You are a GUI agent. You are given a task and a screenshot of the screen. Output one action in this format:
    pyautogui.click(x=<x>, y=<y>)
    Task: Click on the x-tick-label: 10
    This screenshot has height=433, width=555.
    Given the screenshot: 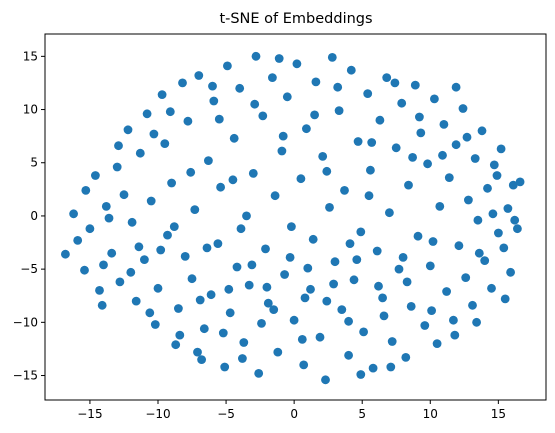 What is the action you would take?
    pyautogui.click(x=430, y=414)
    